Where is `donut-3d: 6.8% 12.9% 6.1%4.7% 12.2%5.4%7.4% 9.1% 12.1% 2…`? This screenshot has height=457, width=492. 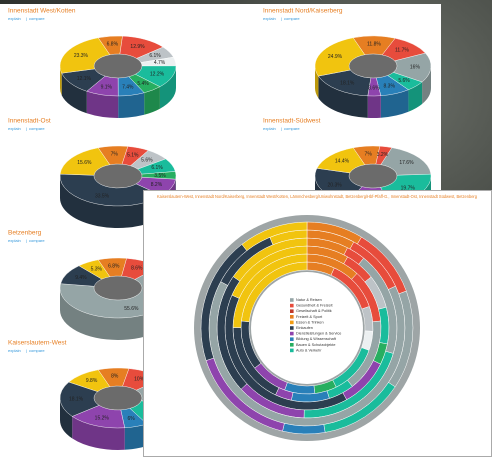 donut-3d: 6.8% 12.9% 6.1%4.7% 12.2%5.4%7.4% 9.1% 12.1% 2… is located at coordinates (118, 76).